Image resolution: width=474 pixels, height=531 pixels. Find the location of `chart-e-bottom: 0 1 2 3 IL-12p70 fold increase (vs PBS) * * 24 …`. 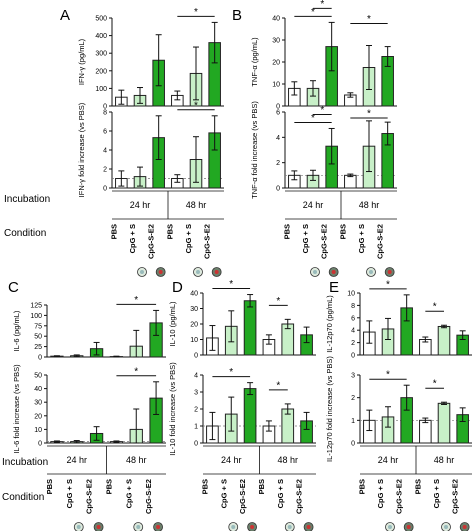

chart-e-bottom: 0 1 2 3 IL-12p70 fold increase (vs PBS) * * 24 … is located at coordinates (398, 443).